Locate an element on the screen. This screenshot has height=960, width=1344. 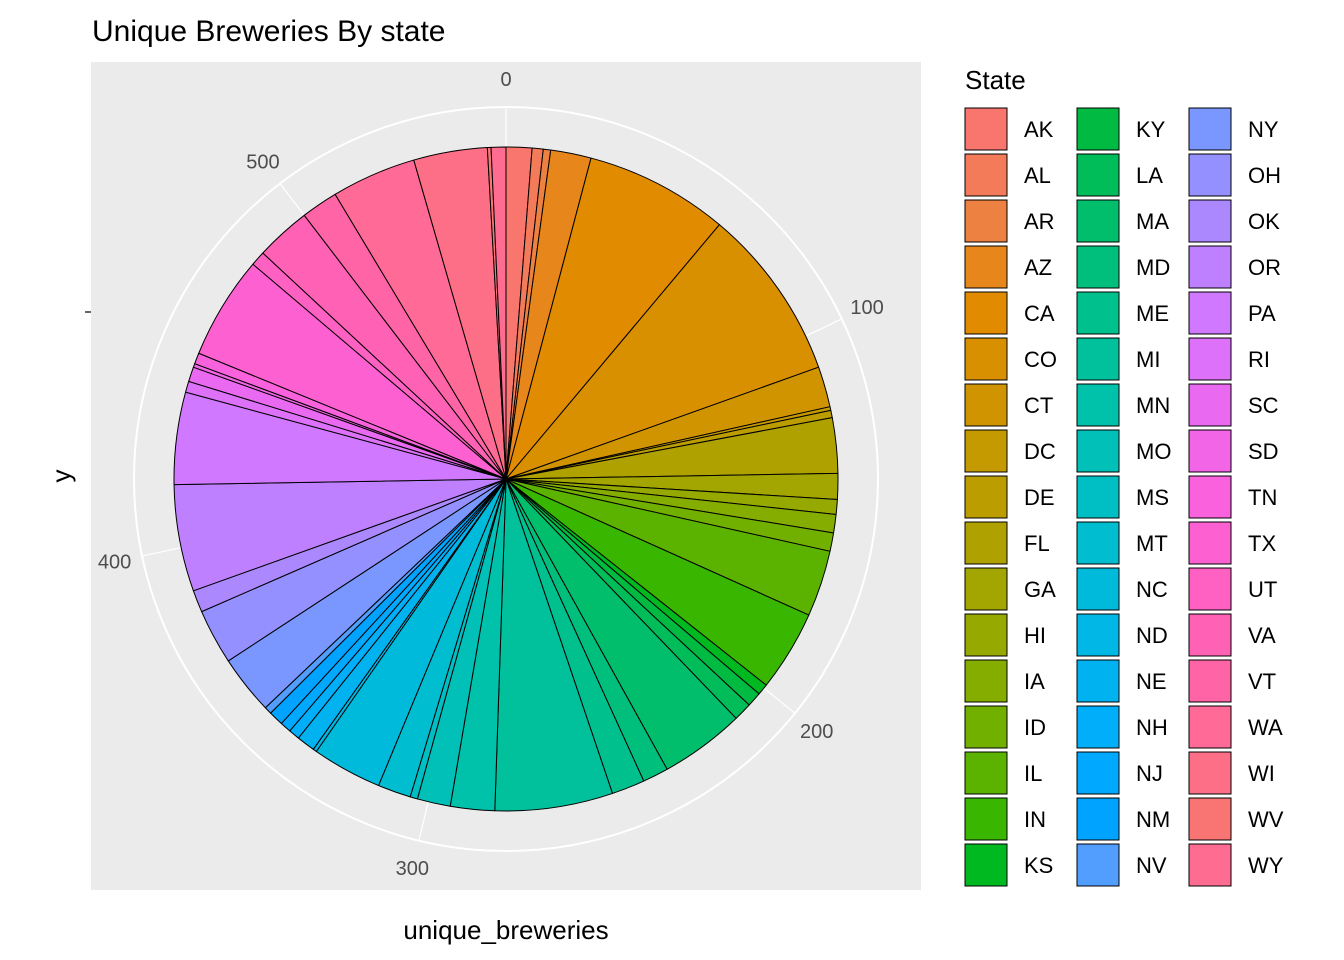
x-axis-title: unique_breweries is located at coordinates (505, 930).